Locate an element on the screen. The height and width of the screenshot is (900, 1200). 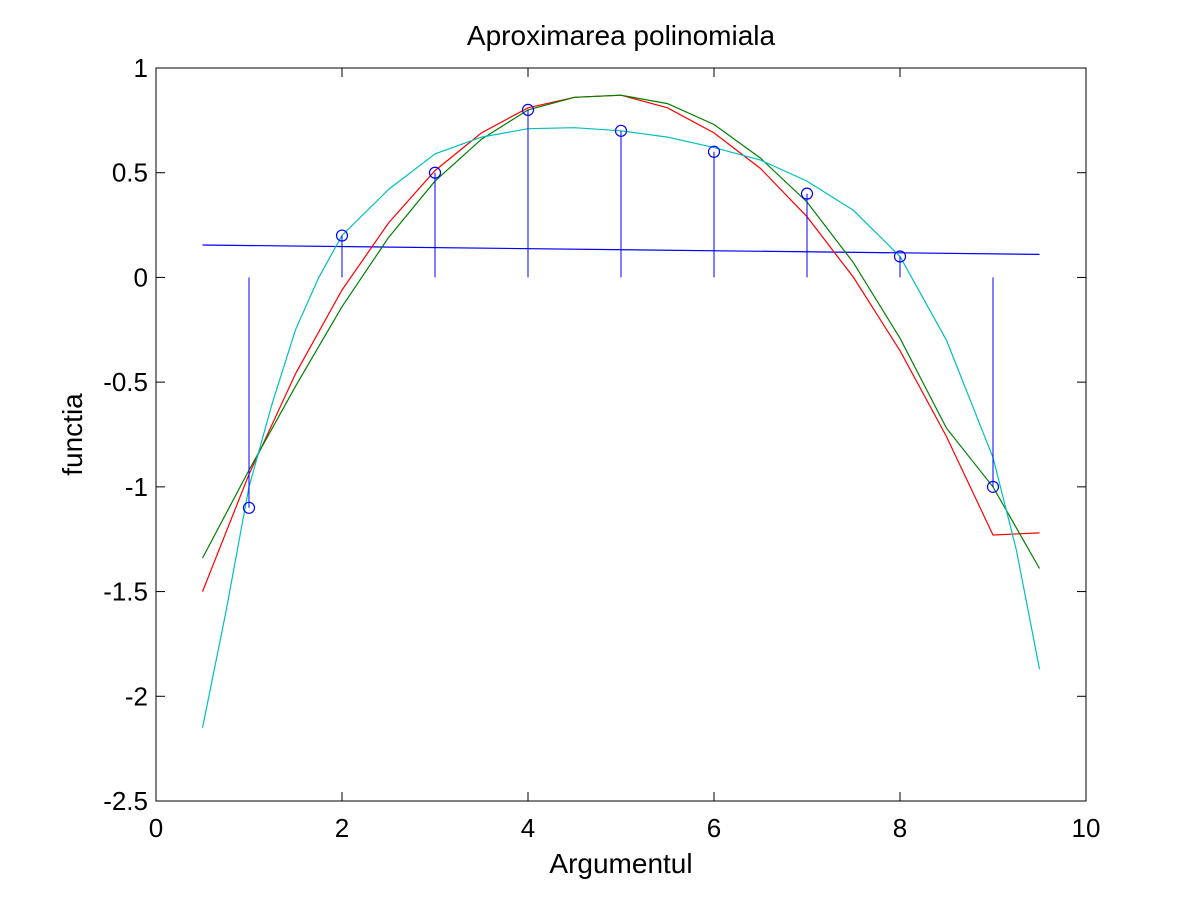
y-tick-label: -1.5 is located at coordinates (125, 592).